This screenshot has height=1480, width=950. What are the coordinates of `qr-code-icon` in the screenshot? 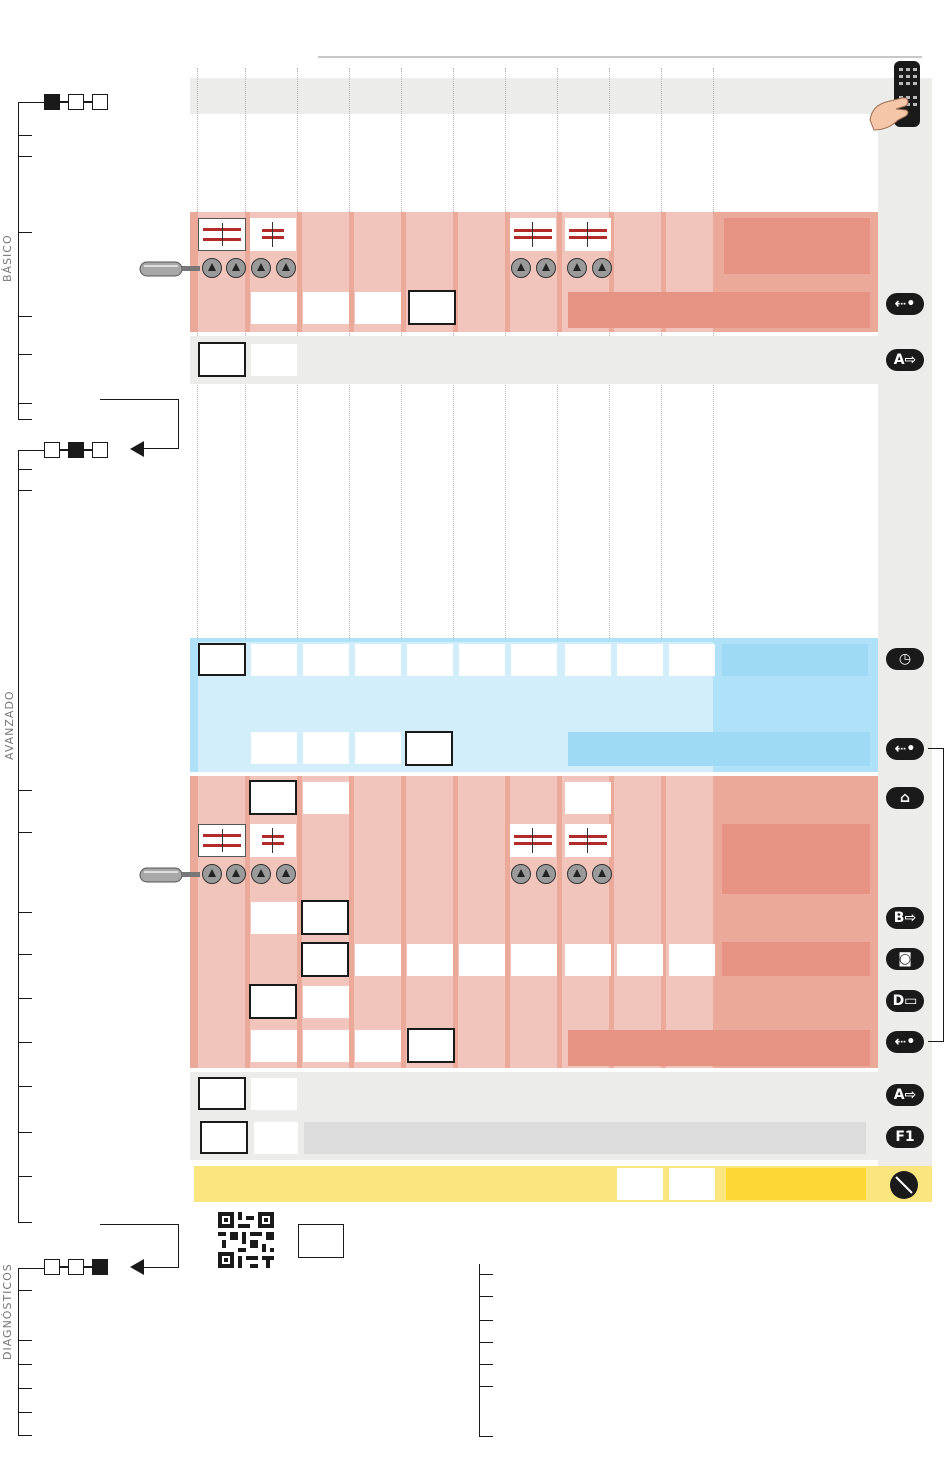 It's located at (246, 1240).